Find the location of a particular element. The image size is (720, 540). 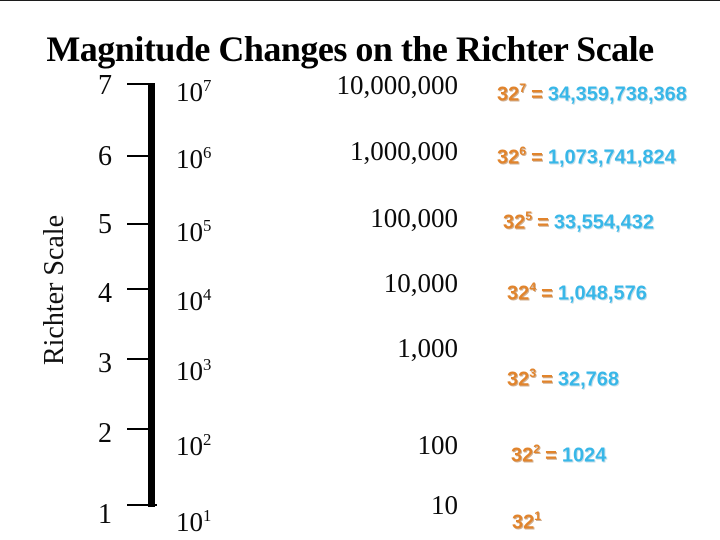

power-of-ten-6: 106 is located at coordinates (193, 156).